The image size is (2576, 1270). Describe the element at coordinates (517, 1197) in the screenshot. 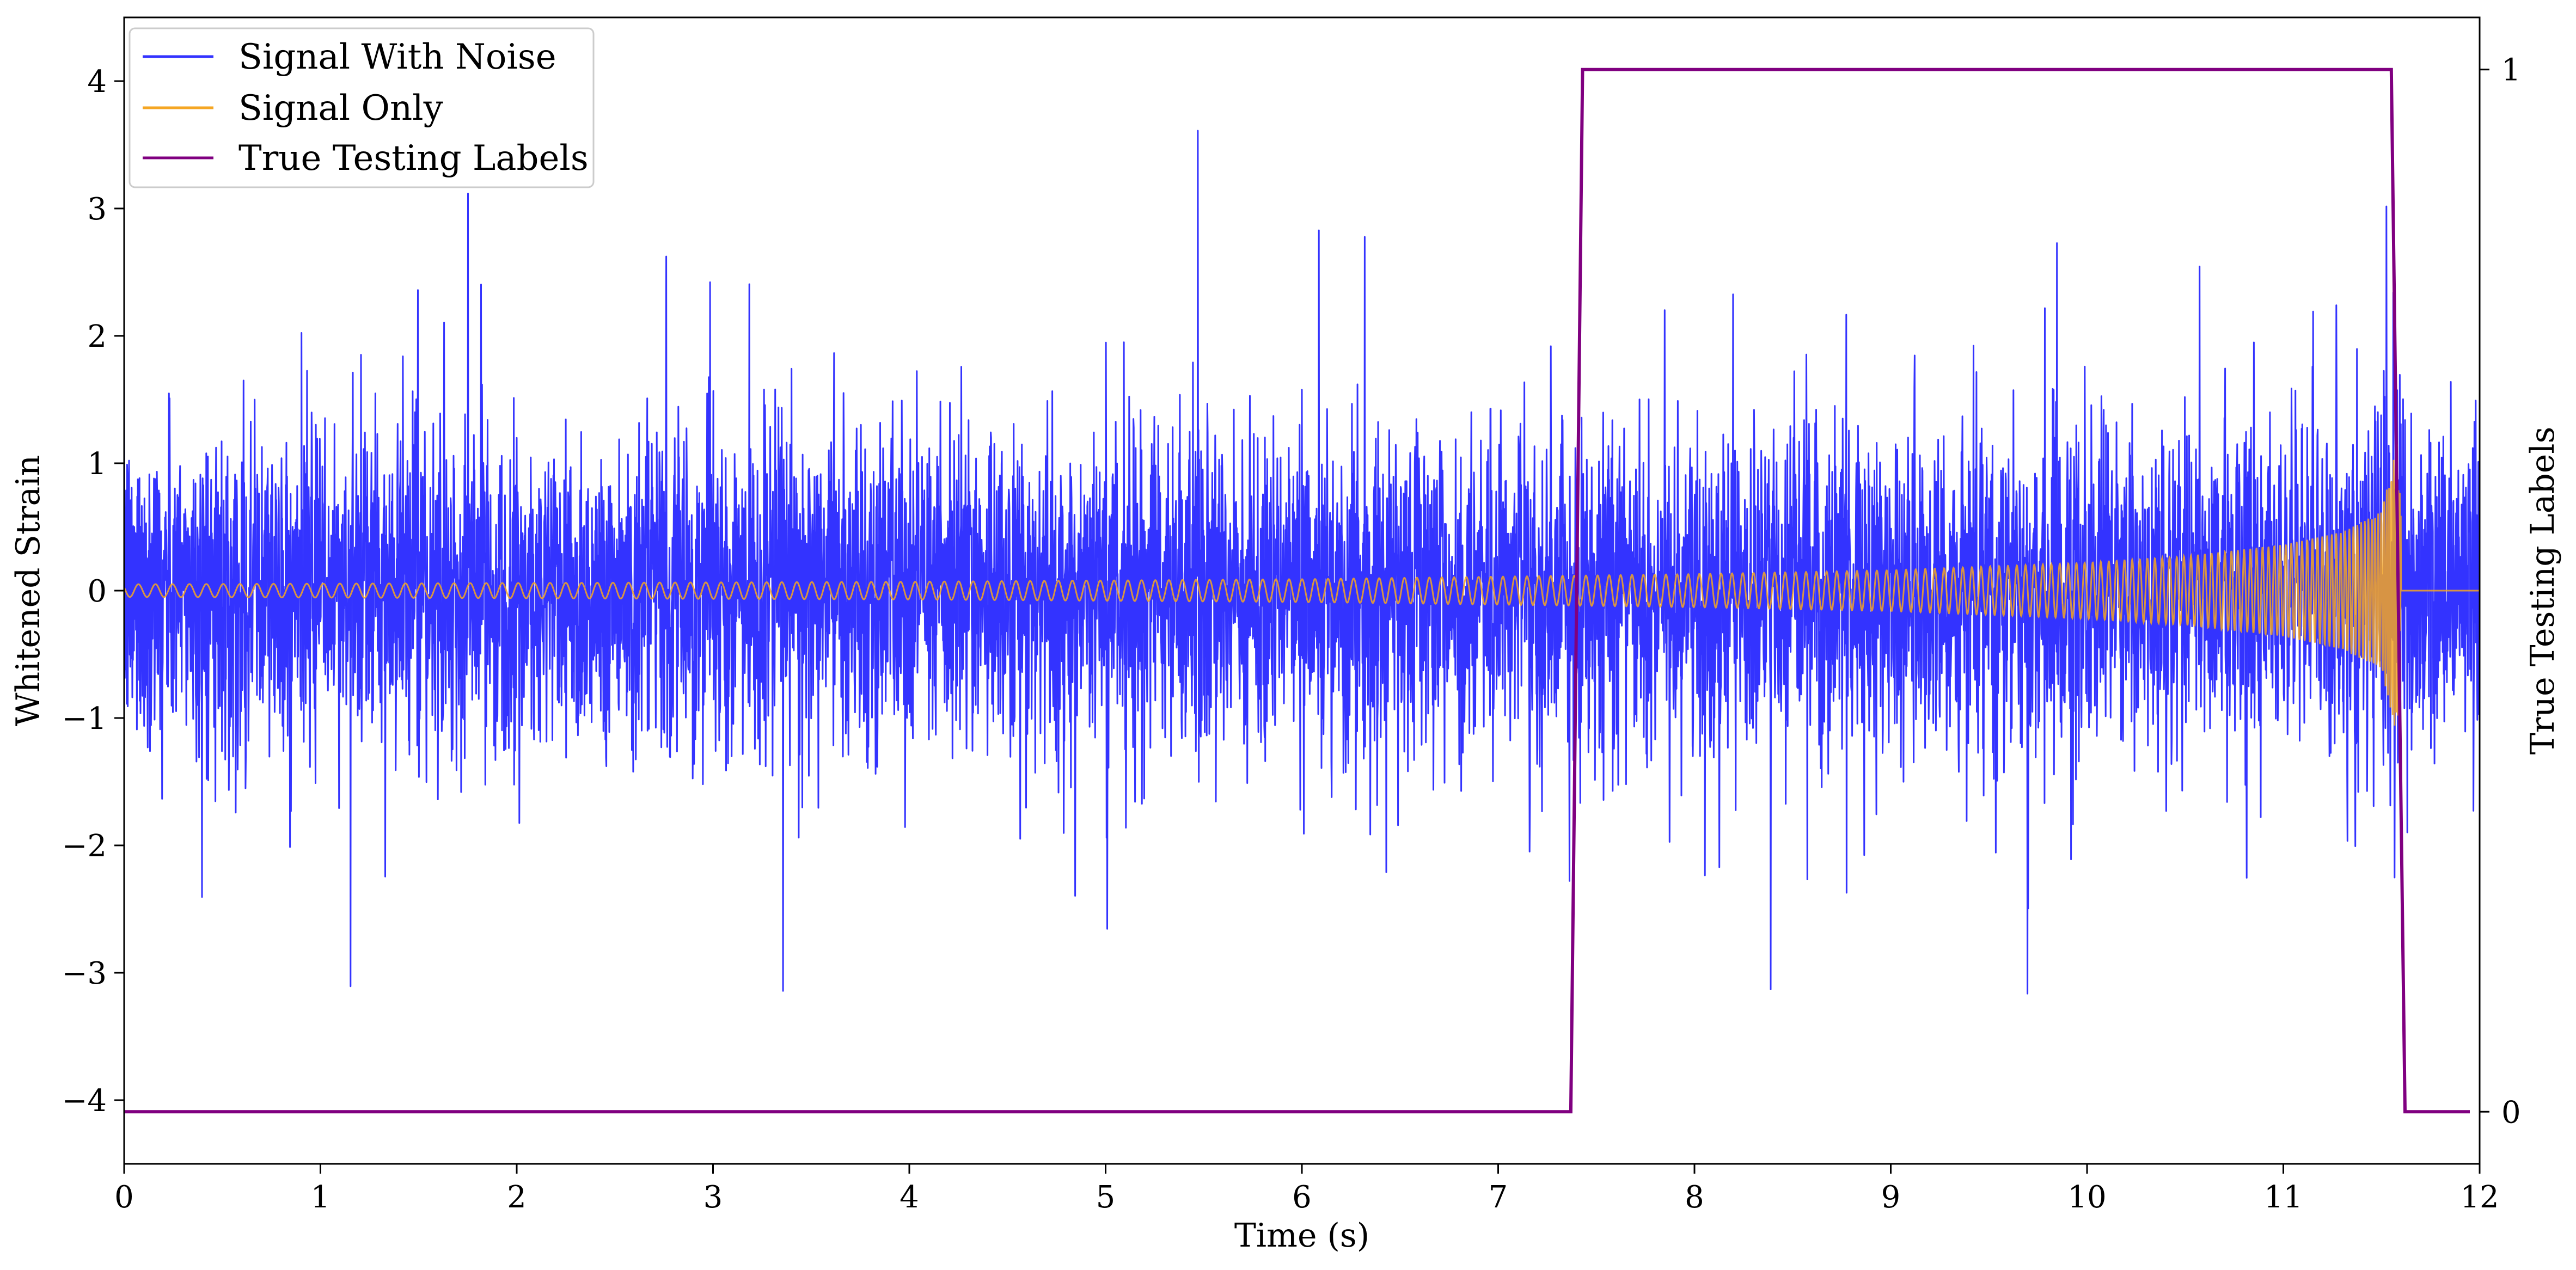

I see `x-tick-label: 2` at that location.